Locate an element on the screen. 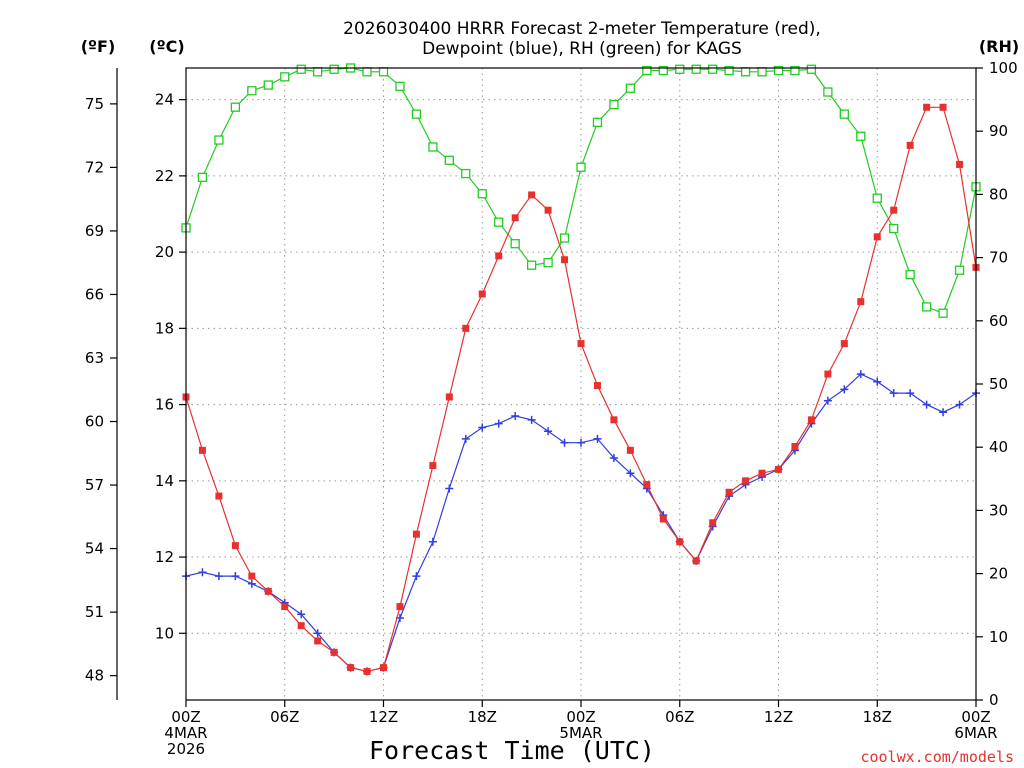  x-axis-label: Forecast Time (UTC) is located at coordinates (512, 750).